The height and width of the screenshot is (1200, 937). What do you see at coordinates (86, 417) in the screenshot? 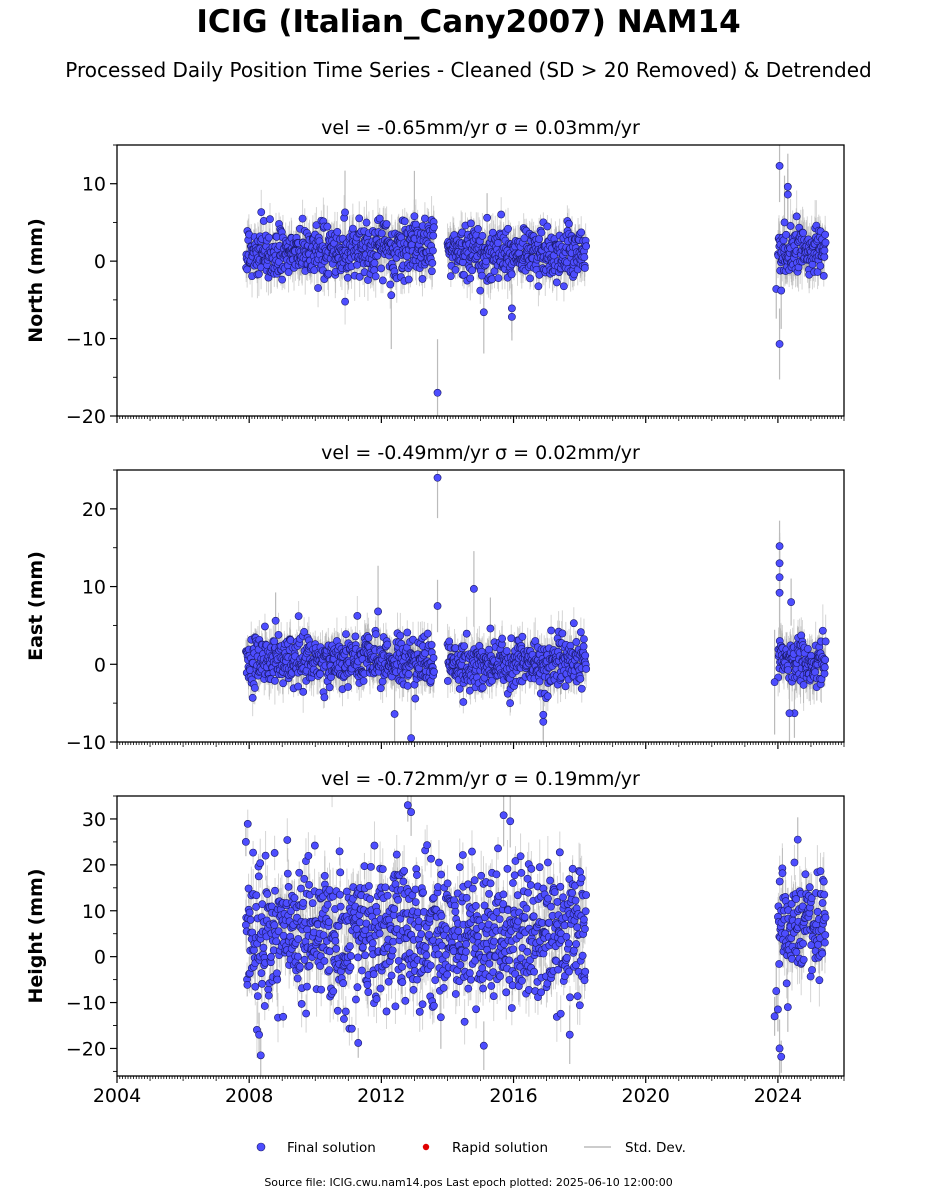
I see `y-tick-label: −20` at bounding box center [86, 417].